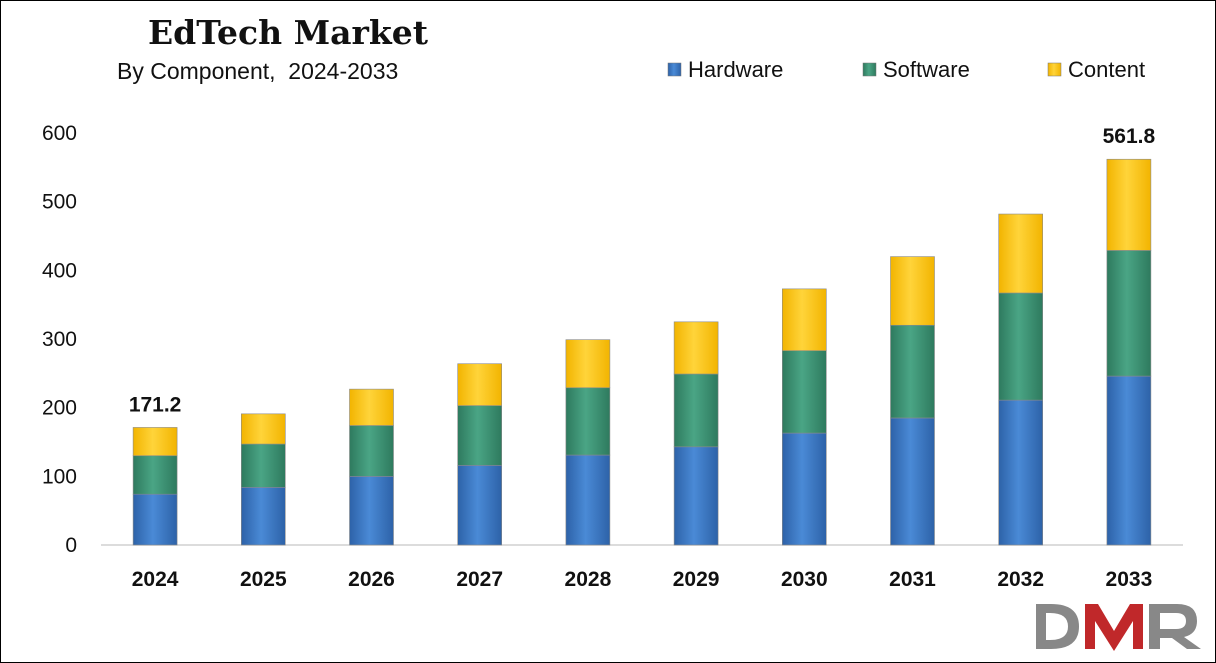 This screenshot has height=663, width=1216. I want to click on bar-software-2030, so click(804, 392).